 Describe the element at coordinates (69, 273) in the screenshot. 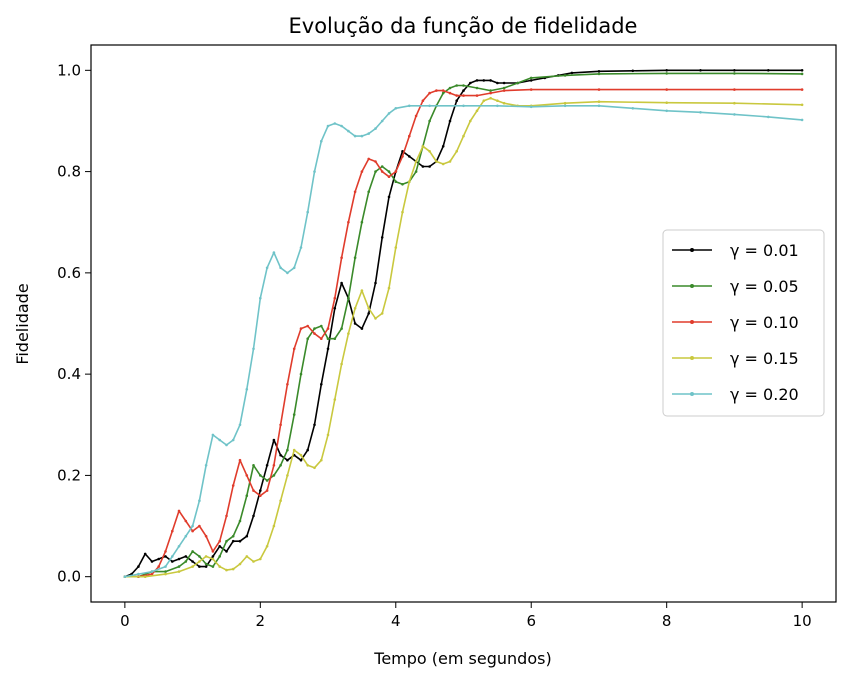

I see `y-tick-label: 0.6` at that location.